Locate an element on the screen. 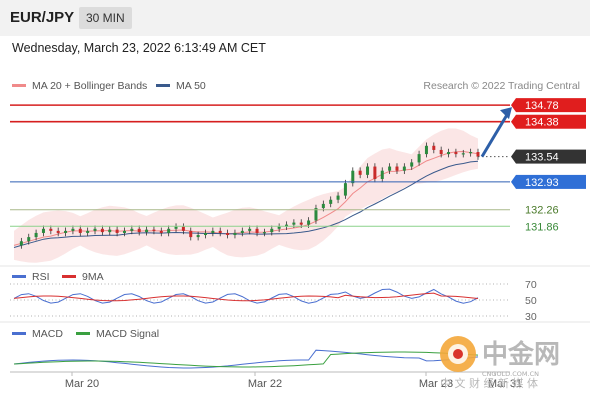 This screenshot has width=590, height=400. legend-swatch-macd-signal is located at coordinates (83, 333).